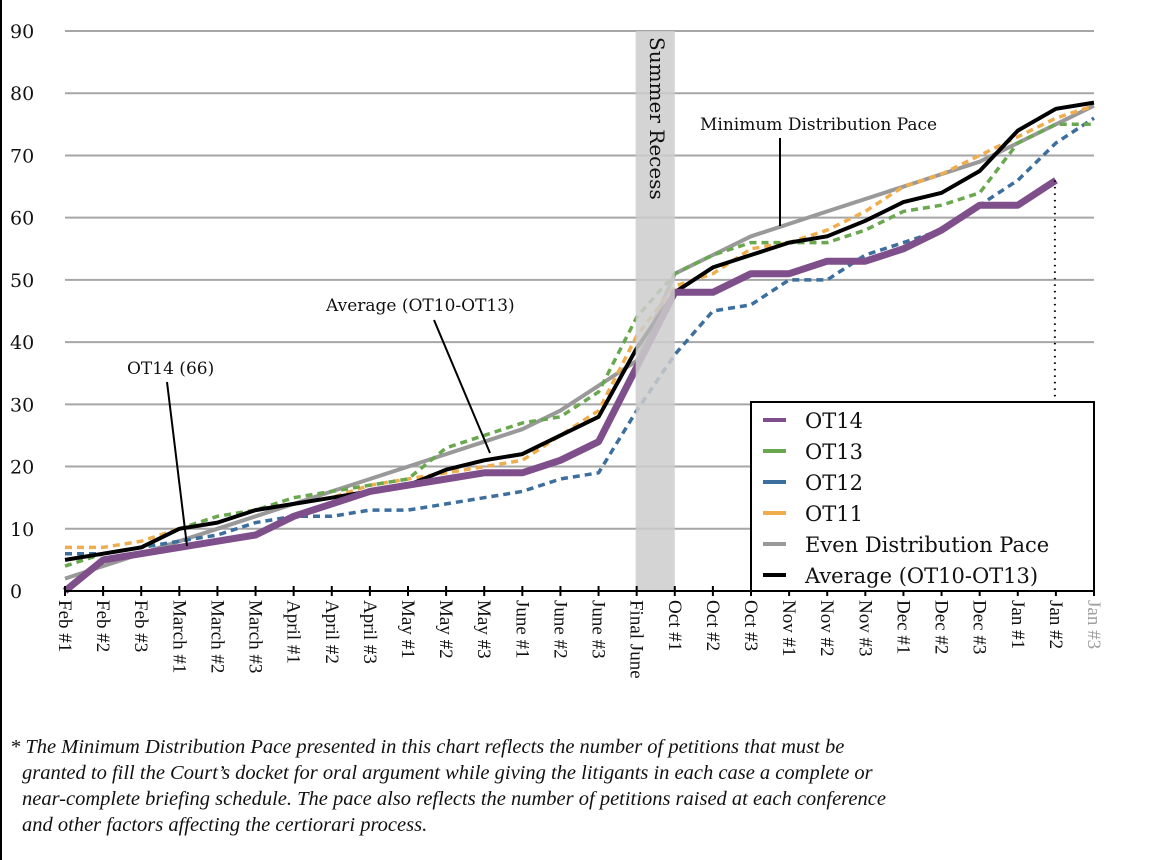  Describe the element at coordinates (22, 468) in the screenshot. I see `y-tick-label: 20` at that location.